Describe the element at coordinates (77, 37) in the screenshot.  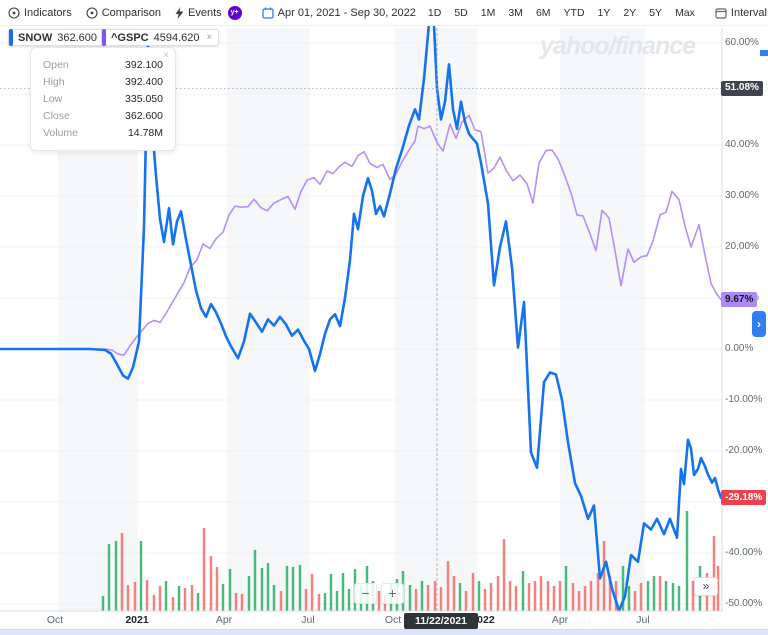
I see `snow-value: 362.600` at that location.